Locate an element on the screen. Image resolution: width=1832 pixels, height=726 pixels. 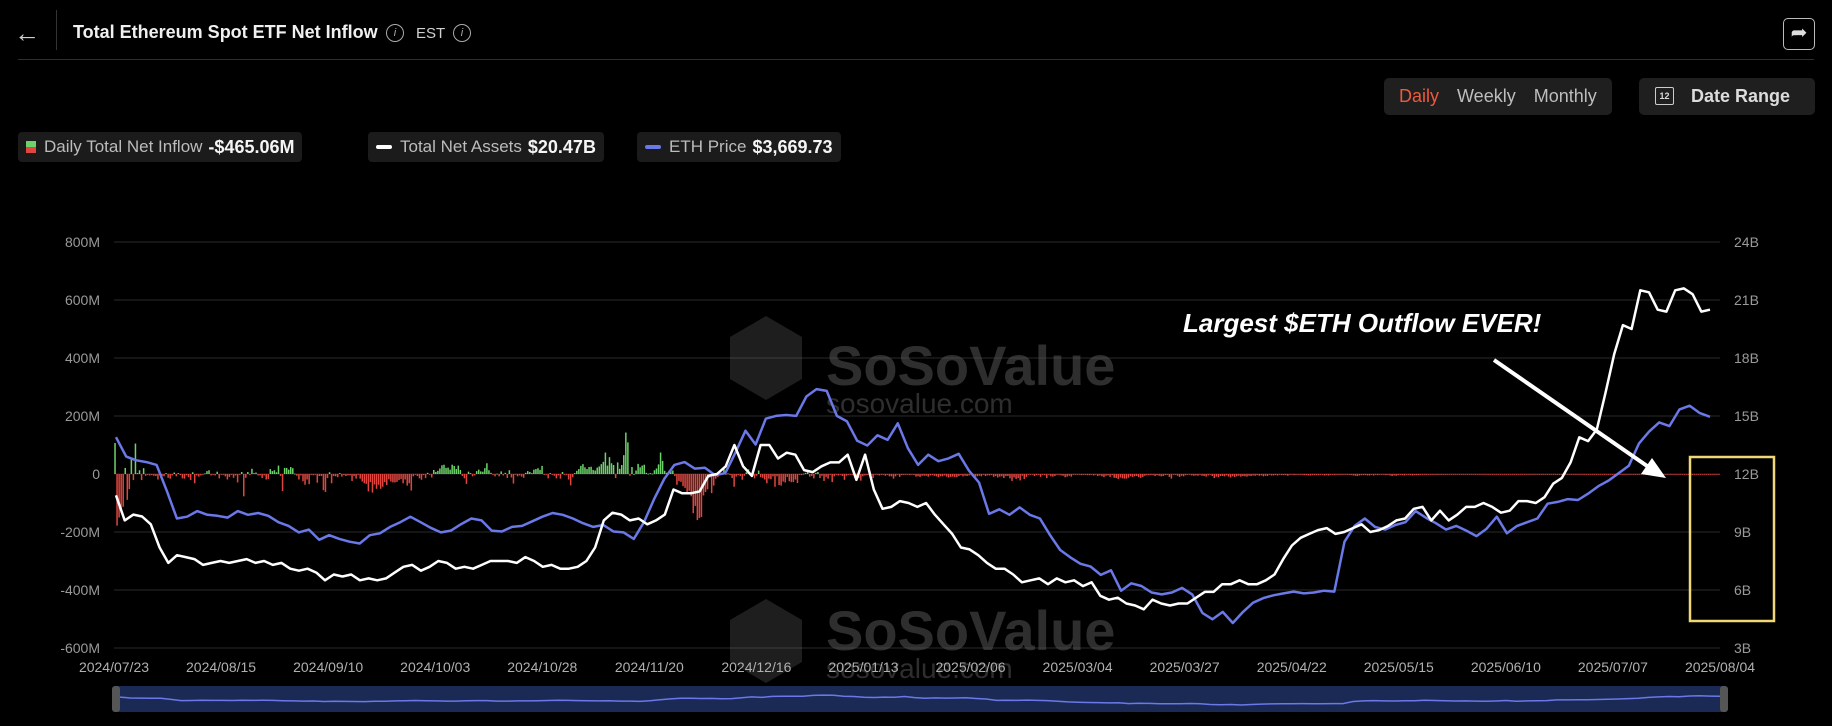
timezone-label: EST is located at coordinates (431, 33).